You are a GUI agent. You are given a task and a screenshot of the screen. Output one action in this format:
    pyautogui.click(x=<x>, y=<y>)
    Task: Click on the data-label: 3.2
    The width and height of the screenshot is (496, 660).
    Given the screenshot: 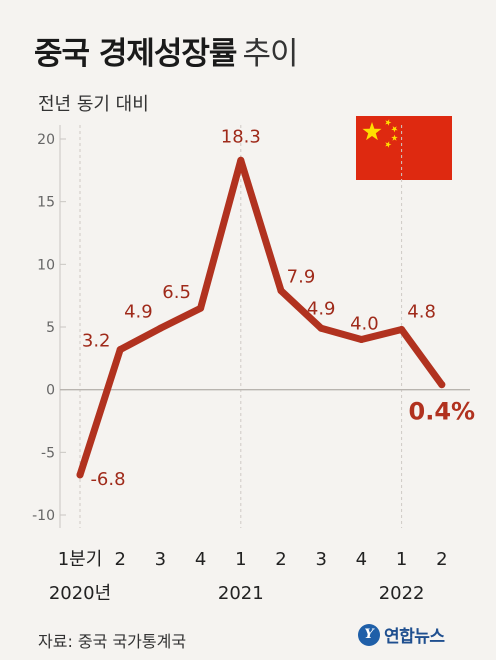 What is the action you would take?
    pyautogui.click(x=96, y=341)
    